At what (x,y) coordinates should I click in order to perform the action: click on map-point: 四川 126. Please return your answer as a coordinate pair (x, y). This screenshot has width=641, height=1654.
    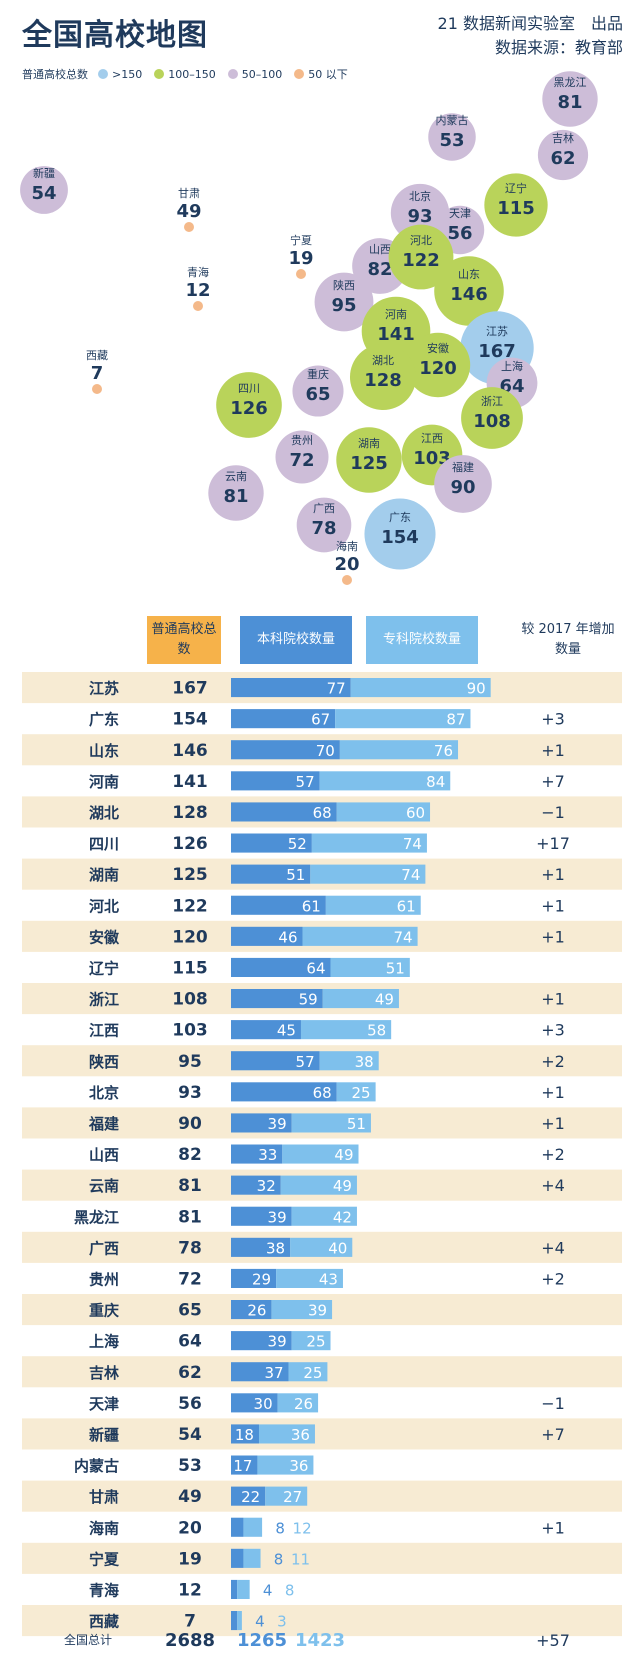
    Looking at the image, I should click on (249, 405).